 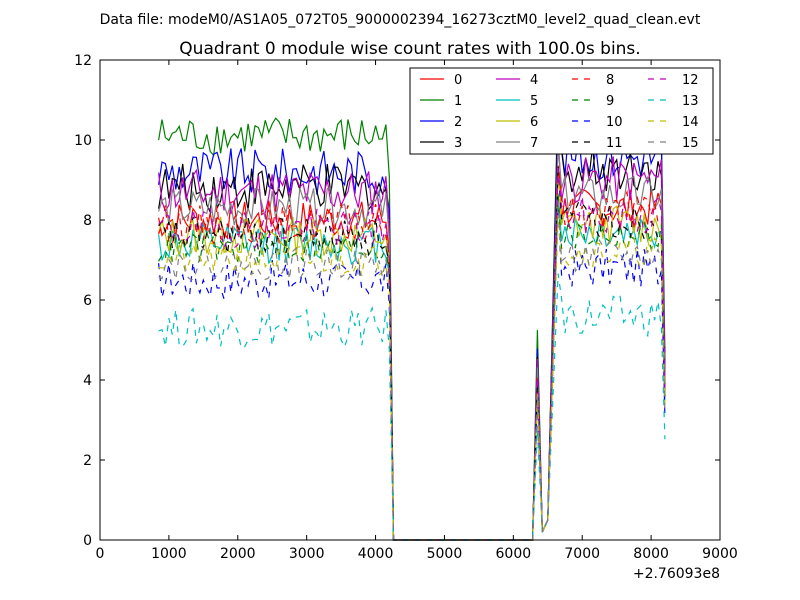 What do you see at coordinates (87, 541) in the screenshot?
I see `y-tick-label: 0` at bounding box center [87, 541].